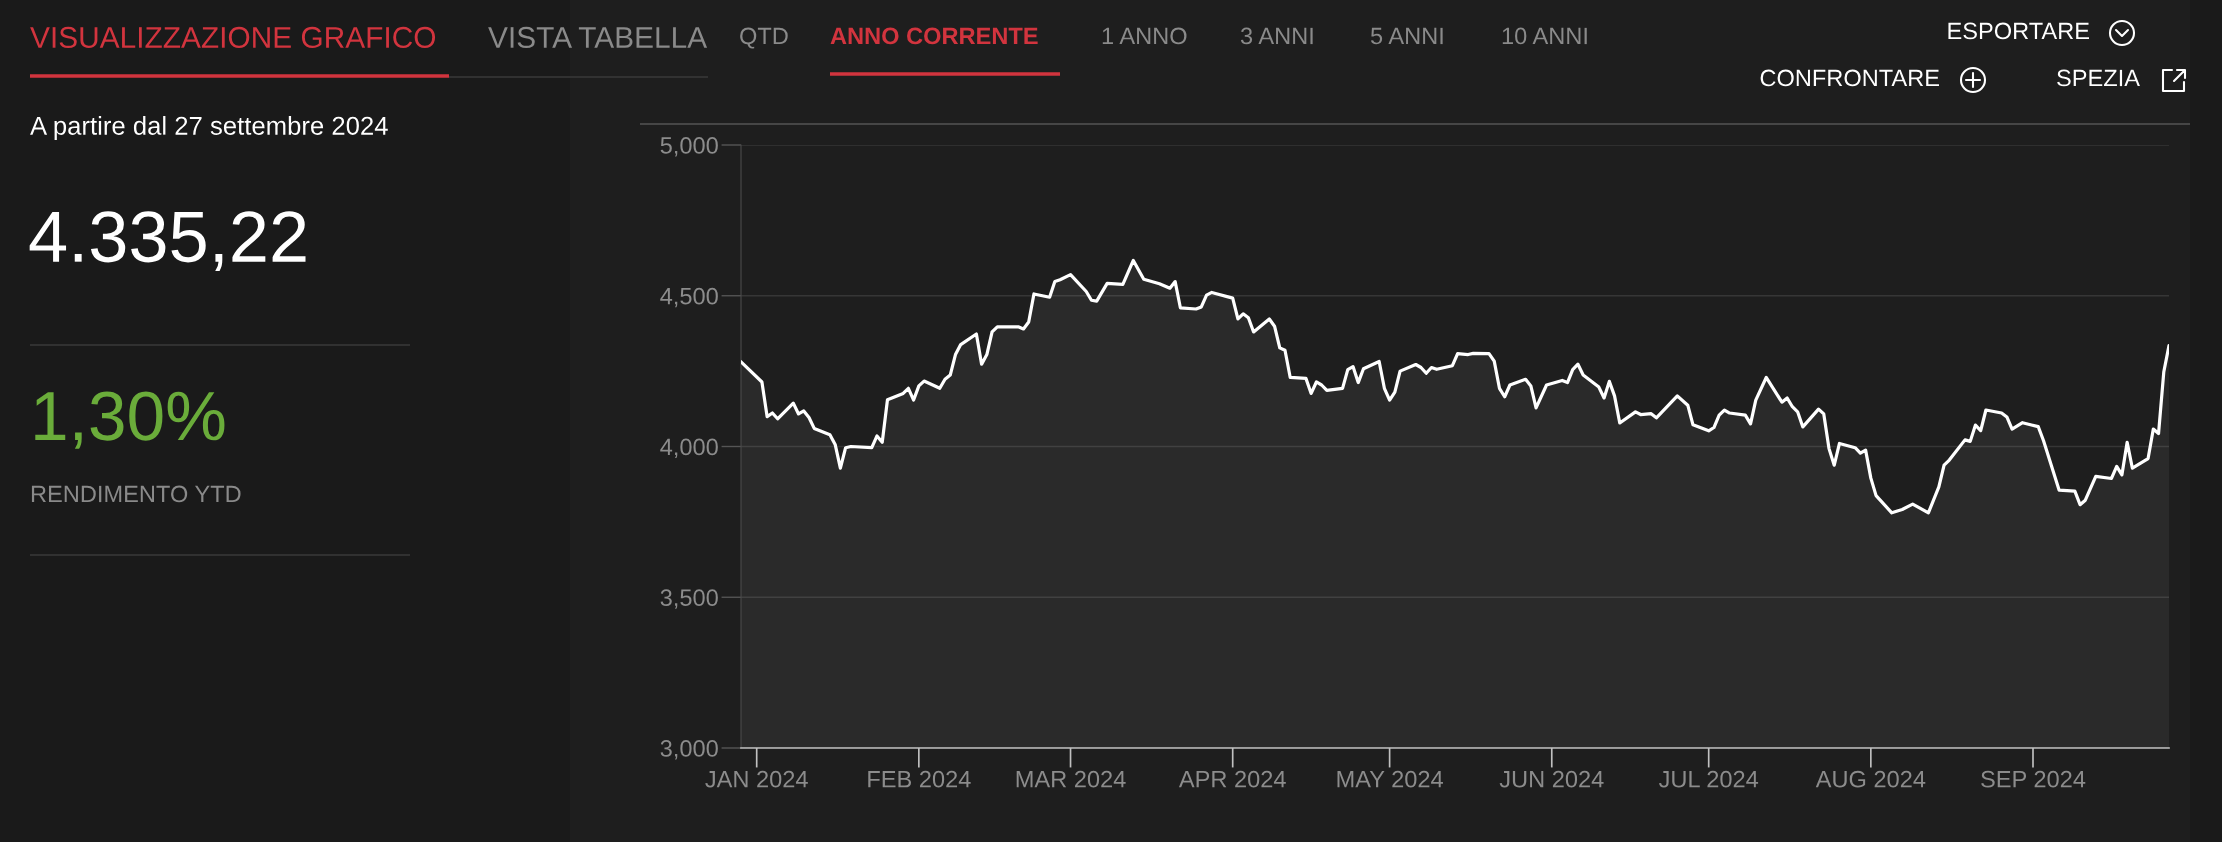  I want to click on text: 5 ANNI, so click(1406, 36).